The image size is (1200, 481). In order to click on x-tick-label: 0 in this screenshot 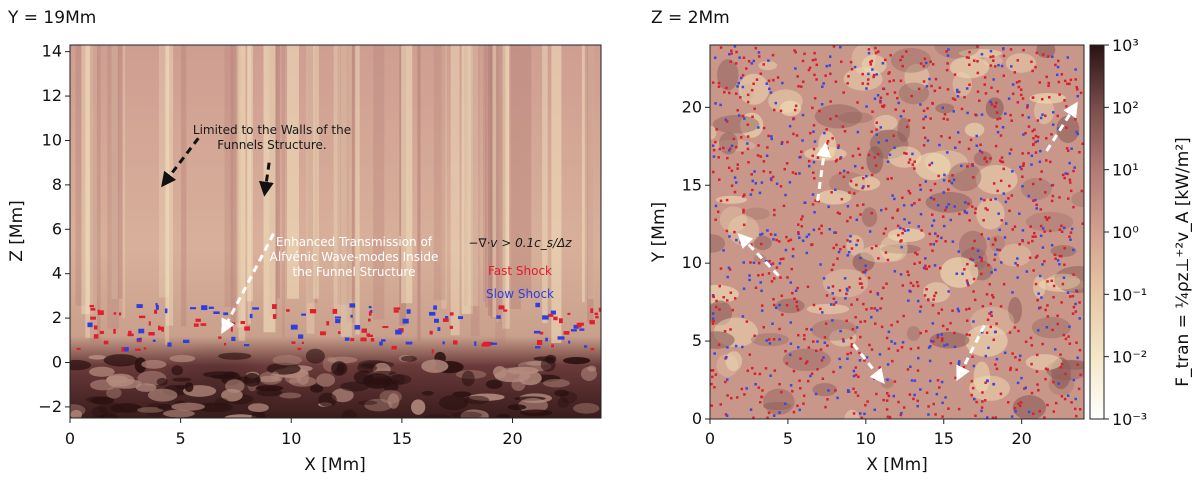, I will do `click(70, 438)`.